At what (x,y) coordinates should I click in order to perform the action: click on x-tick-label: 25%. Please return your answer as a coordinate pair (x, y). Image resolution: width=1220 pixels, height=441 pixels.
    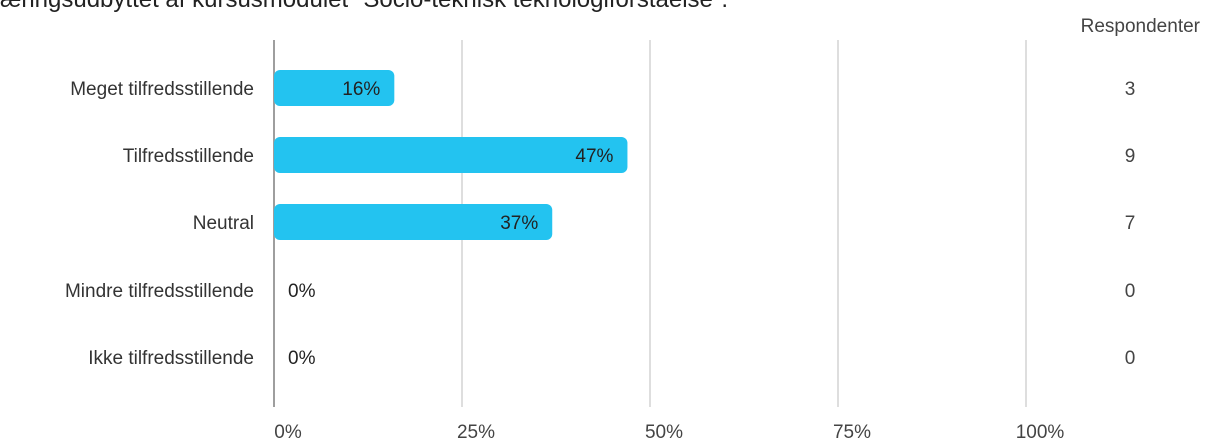
    Looking at the image, I should click on (476, 431).